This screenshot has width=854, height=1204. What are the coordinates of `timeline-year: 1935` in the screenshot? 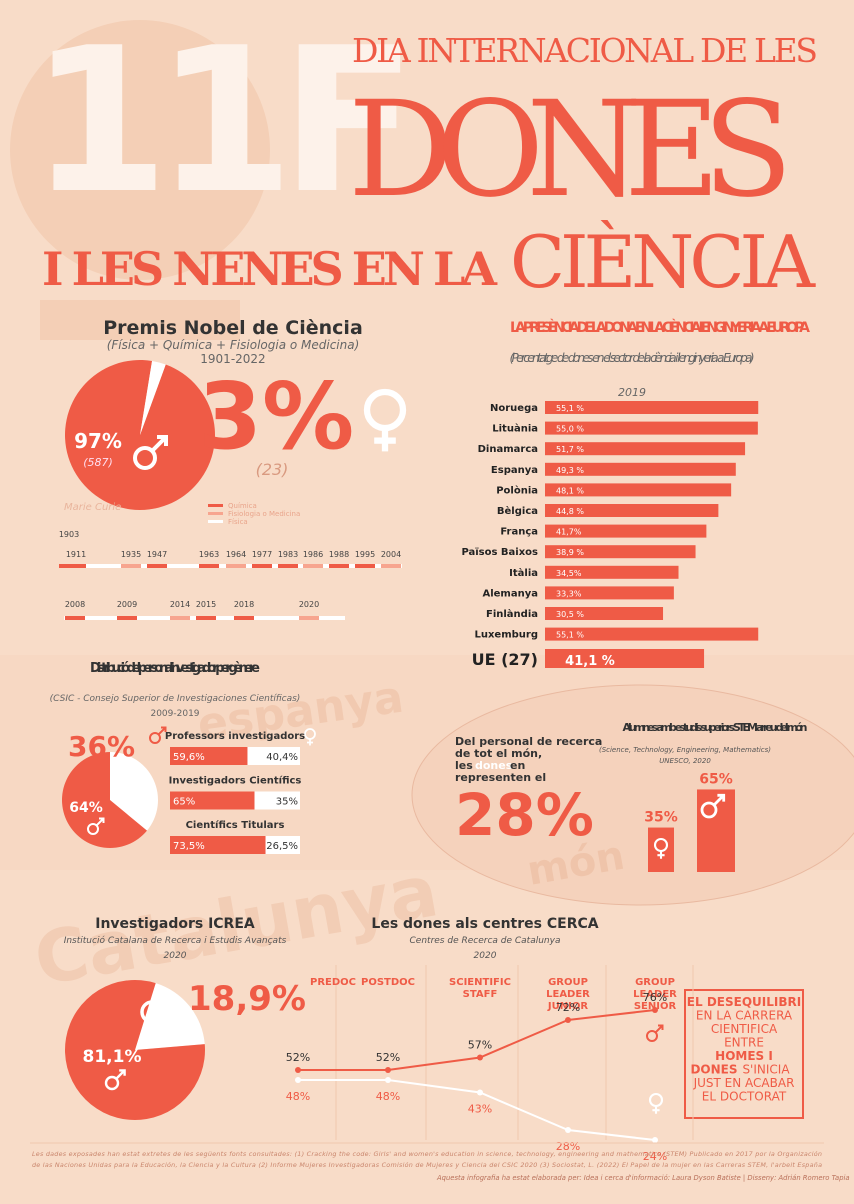 It's located at (131, 554).